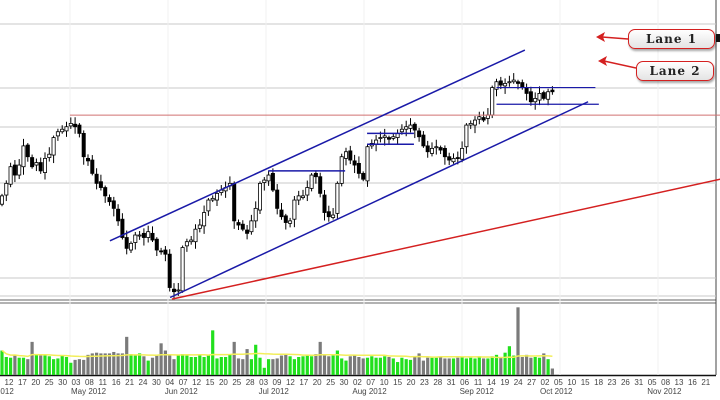 This screenshot has width=720, height=400. Describe the element at coordinates (7, 391) in the screenshot. I see `month-label: 2012` at that location.